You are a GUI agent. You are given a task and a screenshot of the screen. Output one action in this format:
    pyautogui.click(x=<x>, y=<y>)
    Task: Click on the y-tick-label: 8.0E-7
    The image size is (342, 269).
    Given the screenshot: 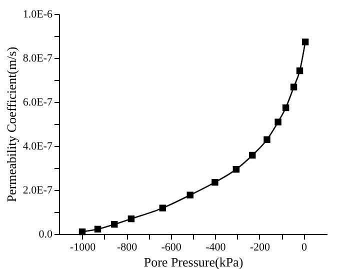 What is the action you would take?
    pyautogui.click(x=37, y=58)
    